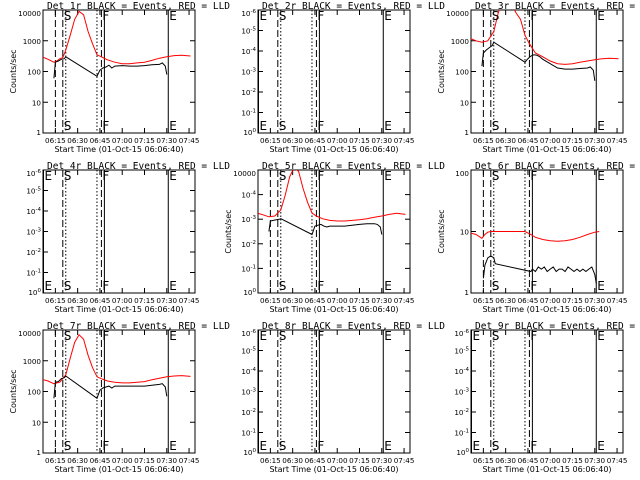  What do you see at coordinates (138, 6) in the screenshot?
I see `panel-title: Det 1r BLACK = Events, RED = LLD` at bounding box center [138, 6].